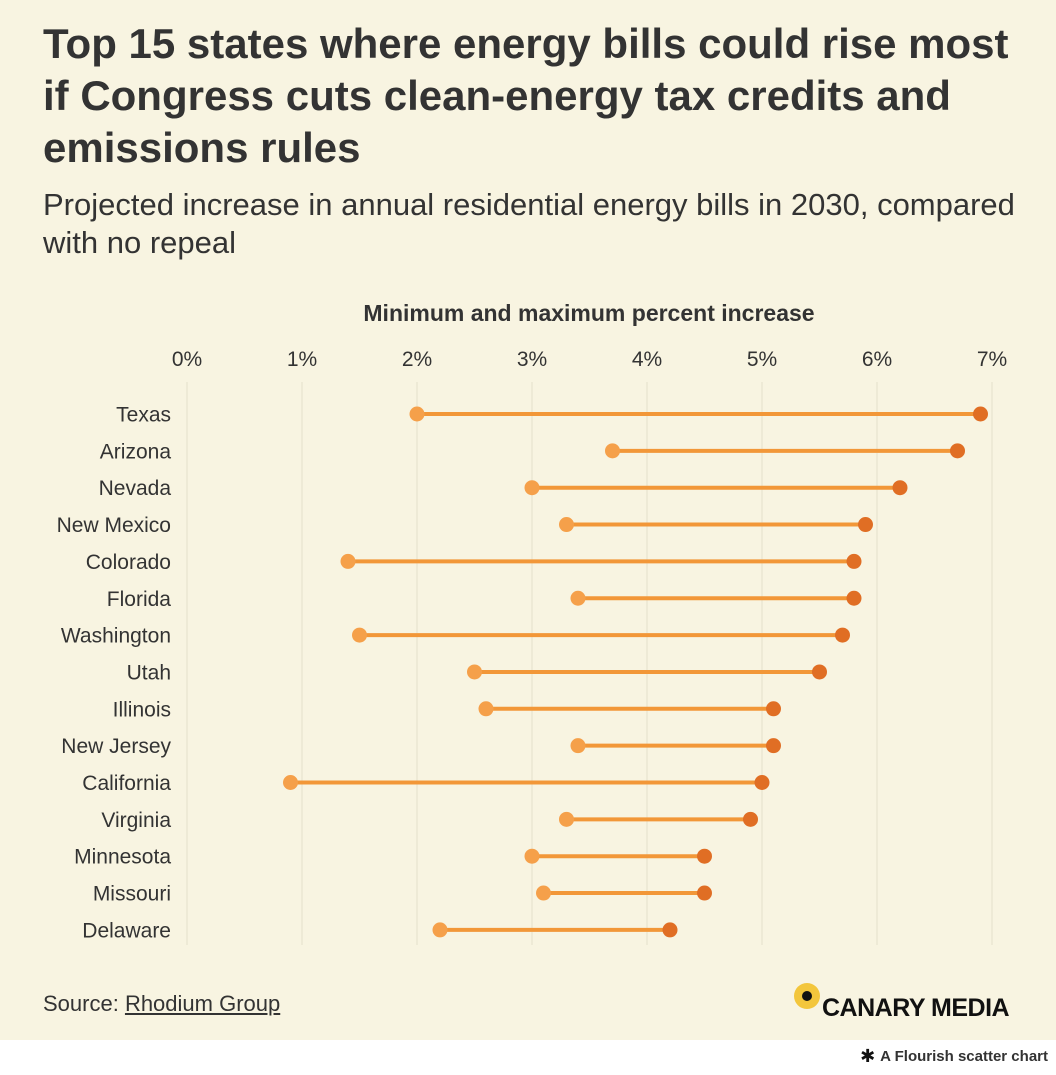  What do you see at coordinates (964, 1056) in the screenshot?
I see `flourish-credit-text: A Flourish scatter chart` at bounding box center [964, 1056].